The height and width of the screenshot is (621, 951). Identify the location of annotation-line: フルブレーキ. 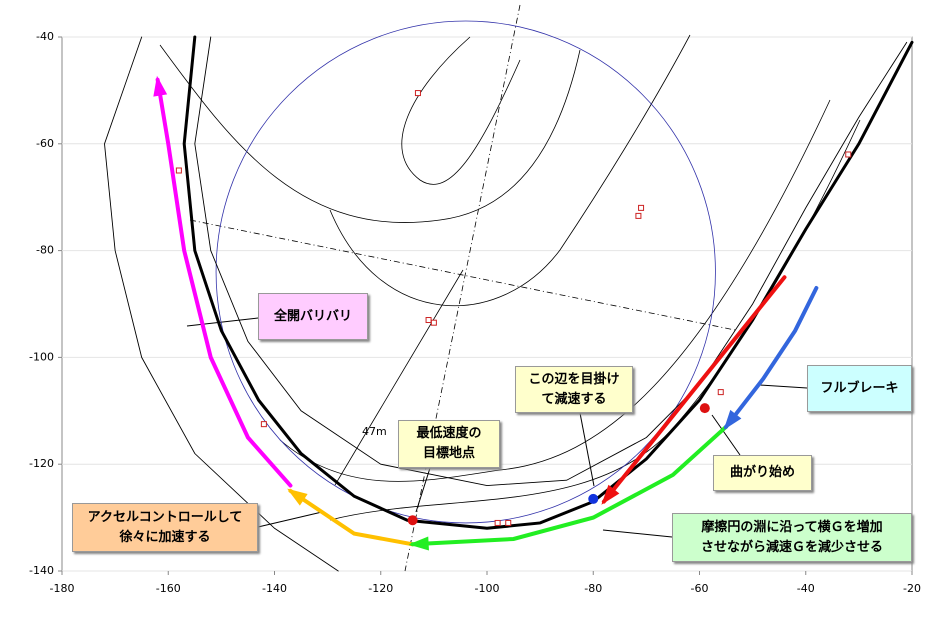
(859, 388).